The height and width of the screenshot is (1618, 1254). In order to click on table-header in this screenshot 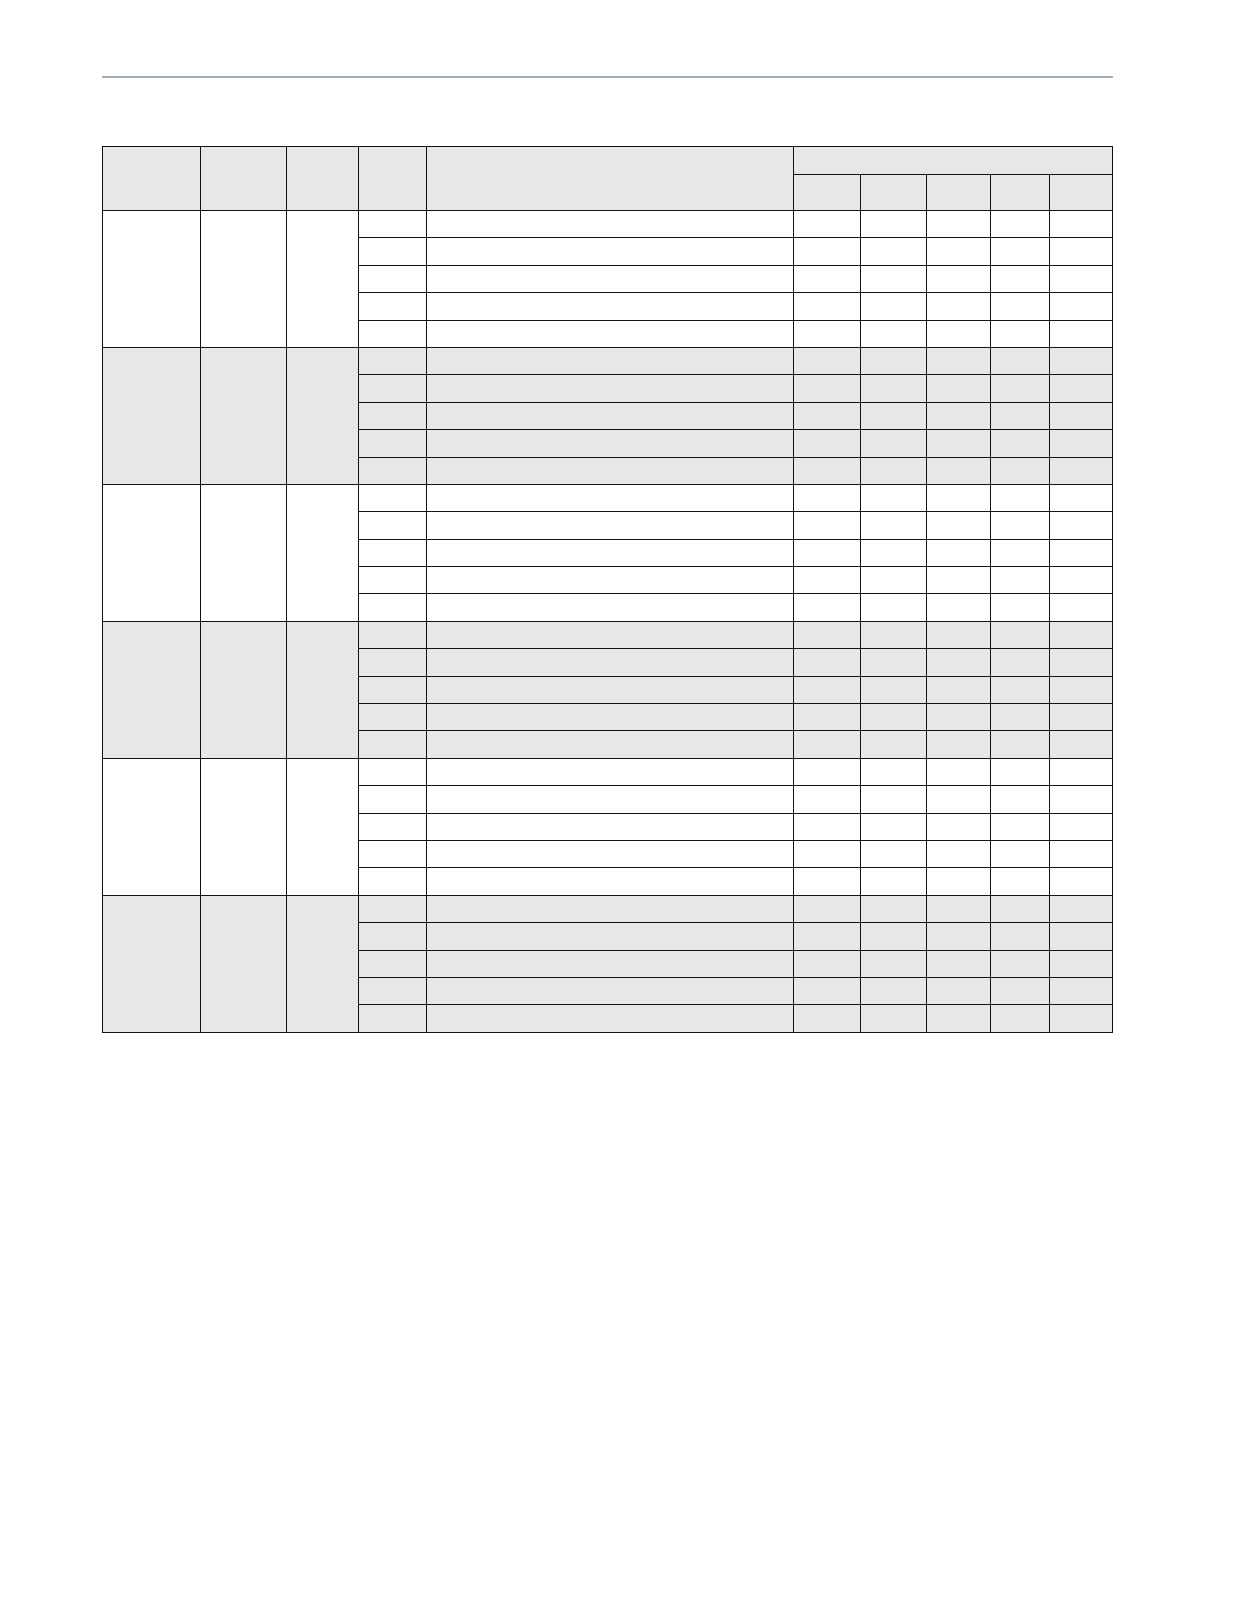, I will do `click(608, 178)`.